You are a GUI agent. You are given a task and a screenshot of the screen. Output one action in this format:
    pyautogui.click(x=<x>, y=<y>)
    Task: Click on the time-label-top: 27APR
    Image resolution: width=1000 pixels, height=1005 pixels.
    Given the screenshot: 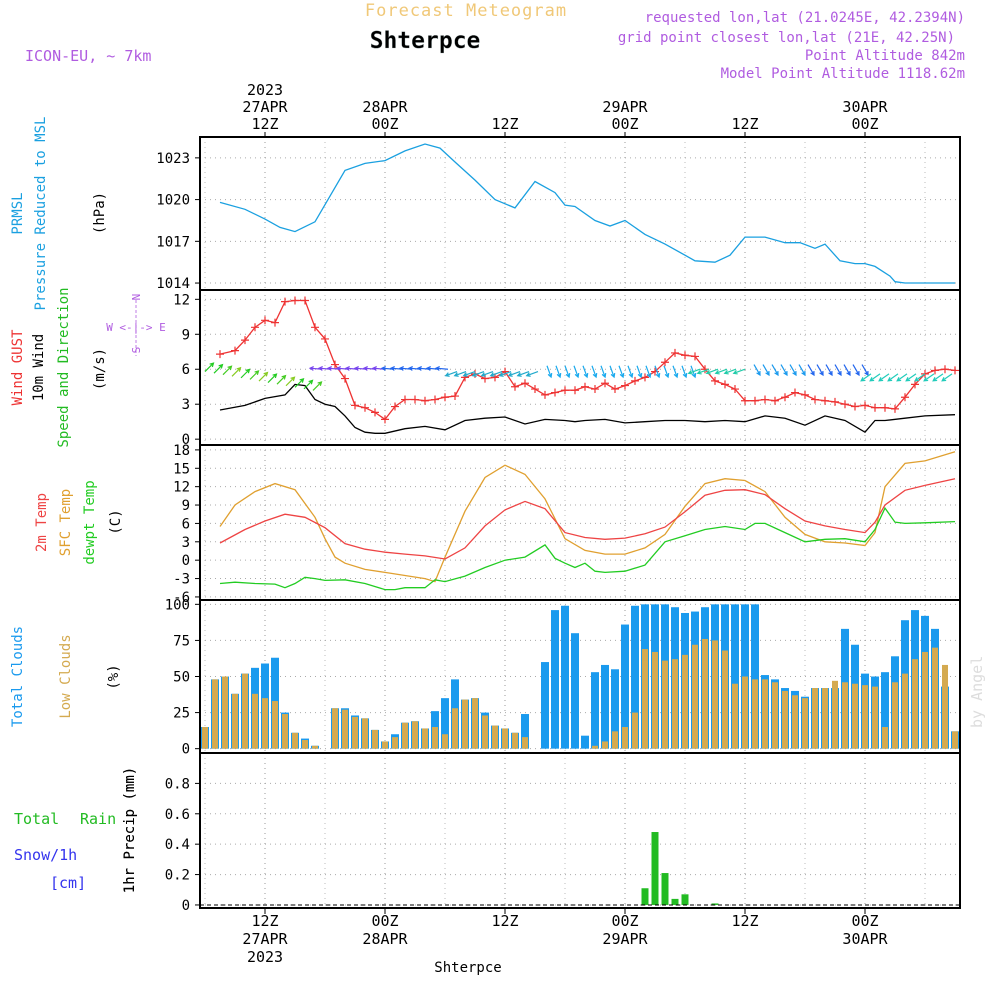 What is the action you would take?
    pyautogui.click(x=265, y=107)
    